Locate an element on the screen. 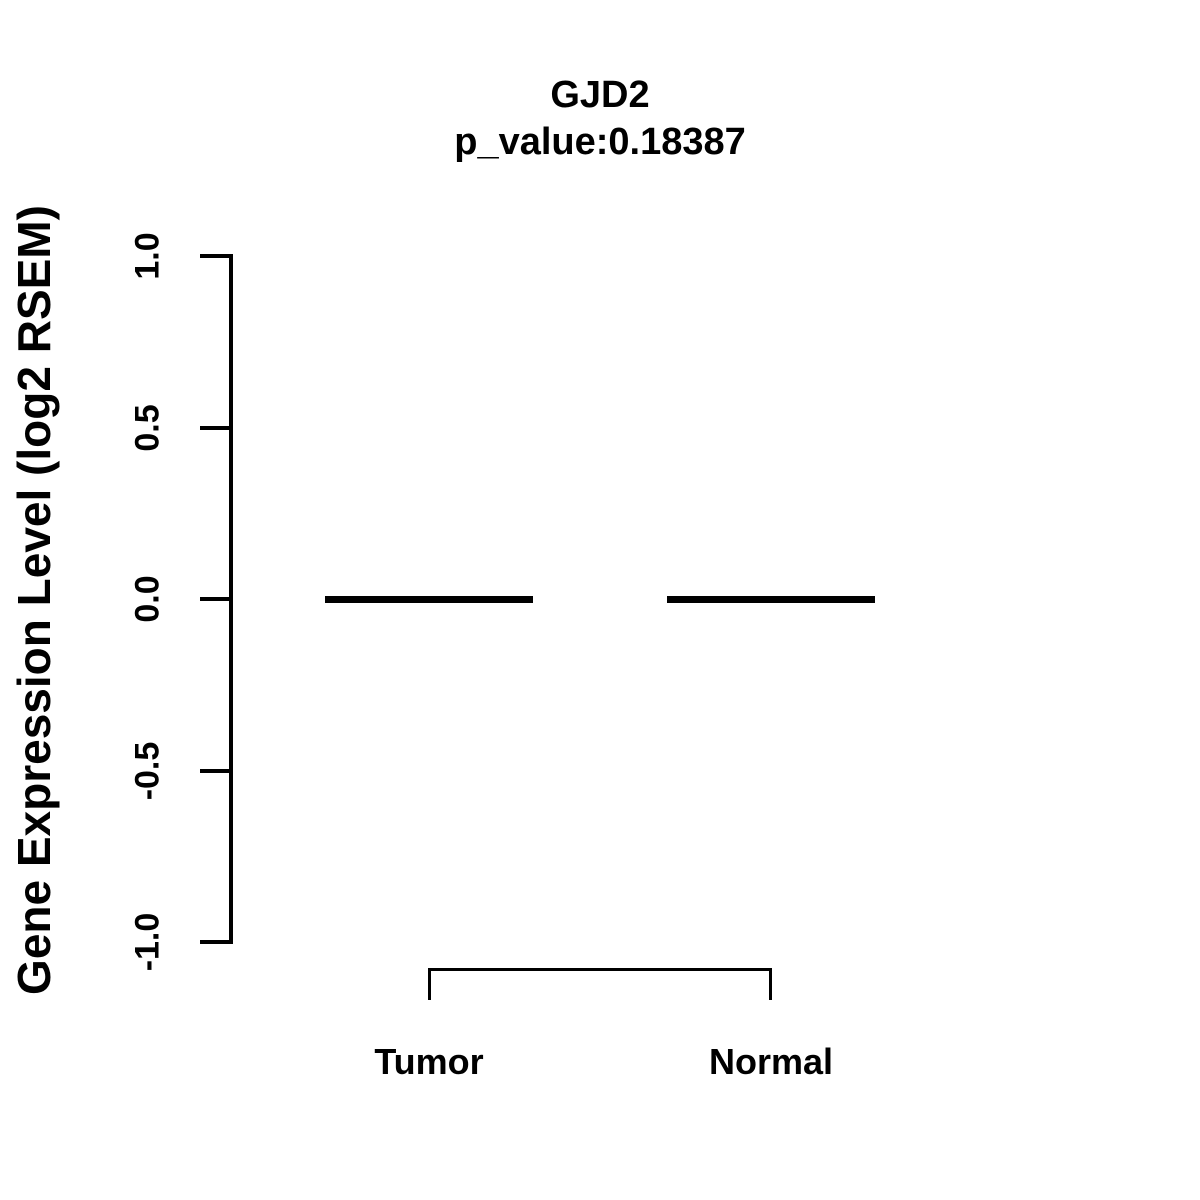 The height and width of the screenshot is (1200, 1200). y-tick-label: -1.0 is located at coordinates (147, 942).